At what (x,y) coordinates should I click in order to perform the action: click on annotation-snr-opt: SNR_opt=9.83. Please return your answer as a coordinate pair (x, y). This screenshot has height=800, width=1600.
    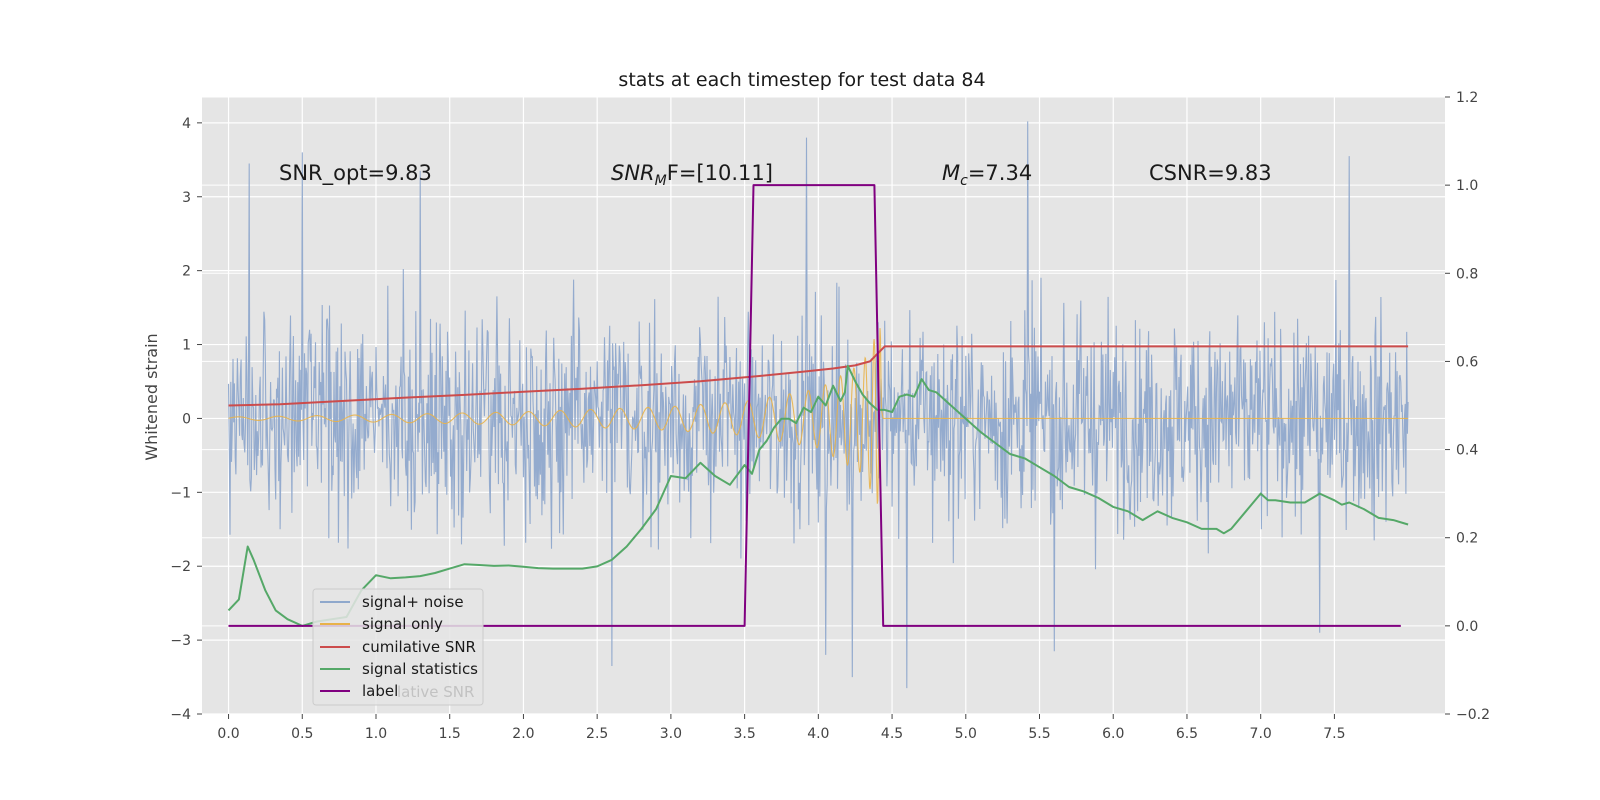
    Looking at the image, I should click on (355, 173).